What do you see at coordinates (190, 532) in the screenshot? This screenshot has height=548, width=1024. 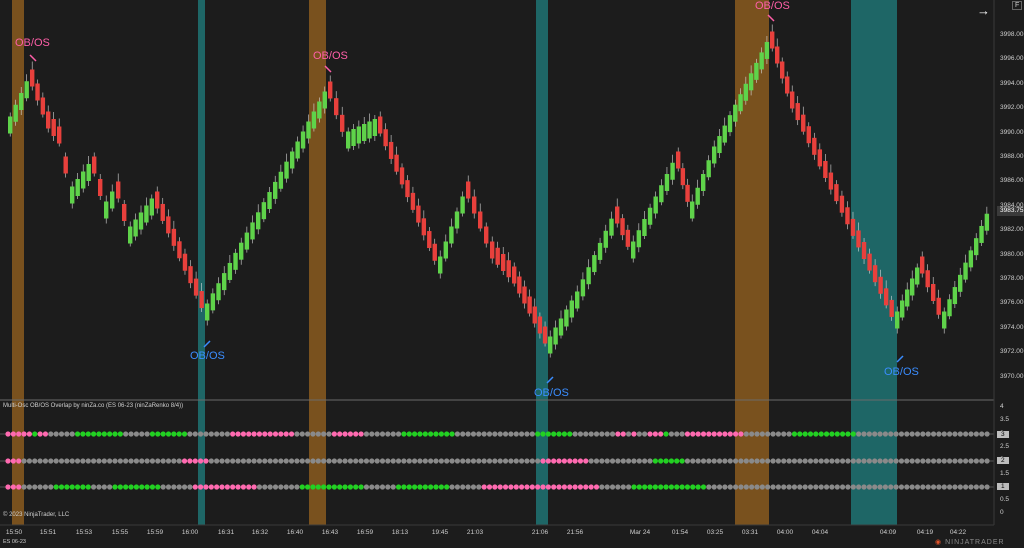 I see `time-tick-label: 16:00` at bounding box center [190, 532].